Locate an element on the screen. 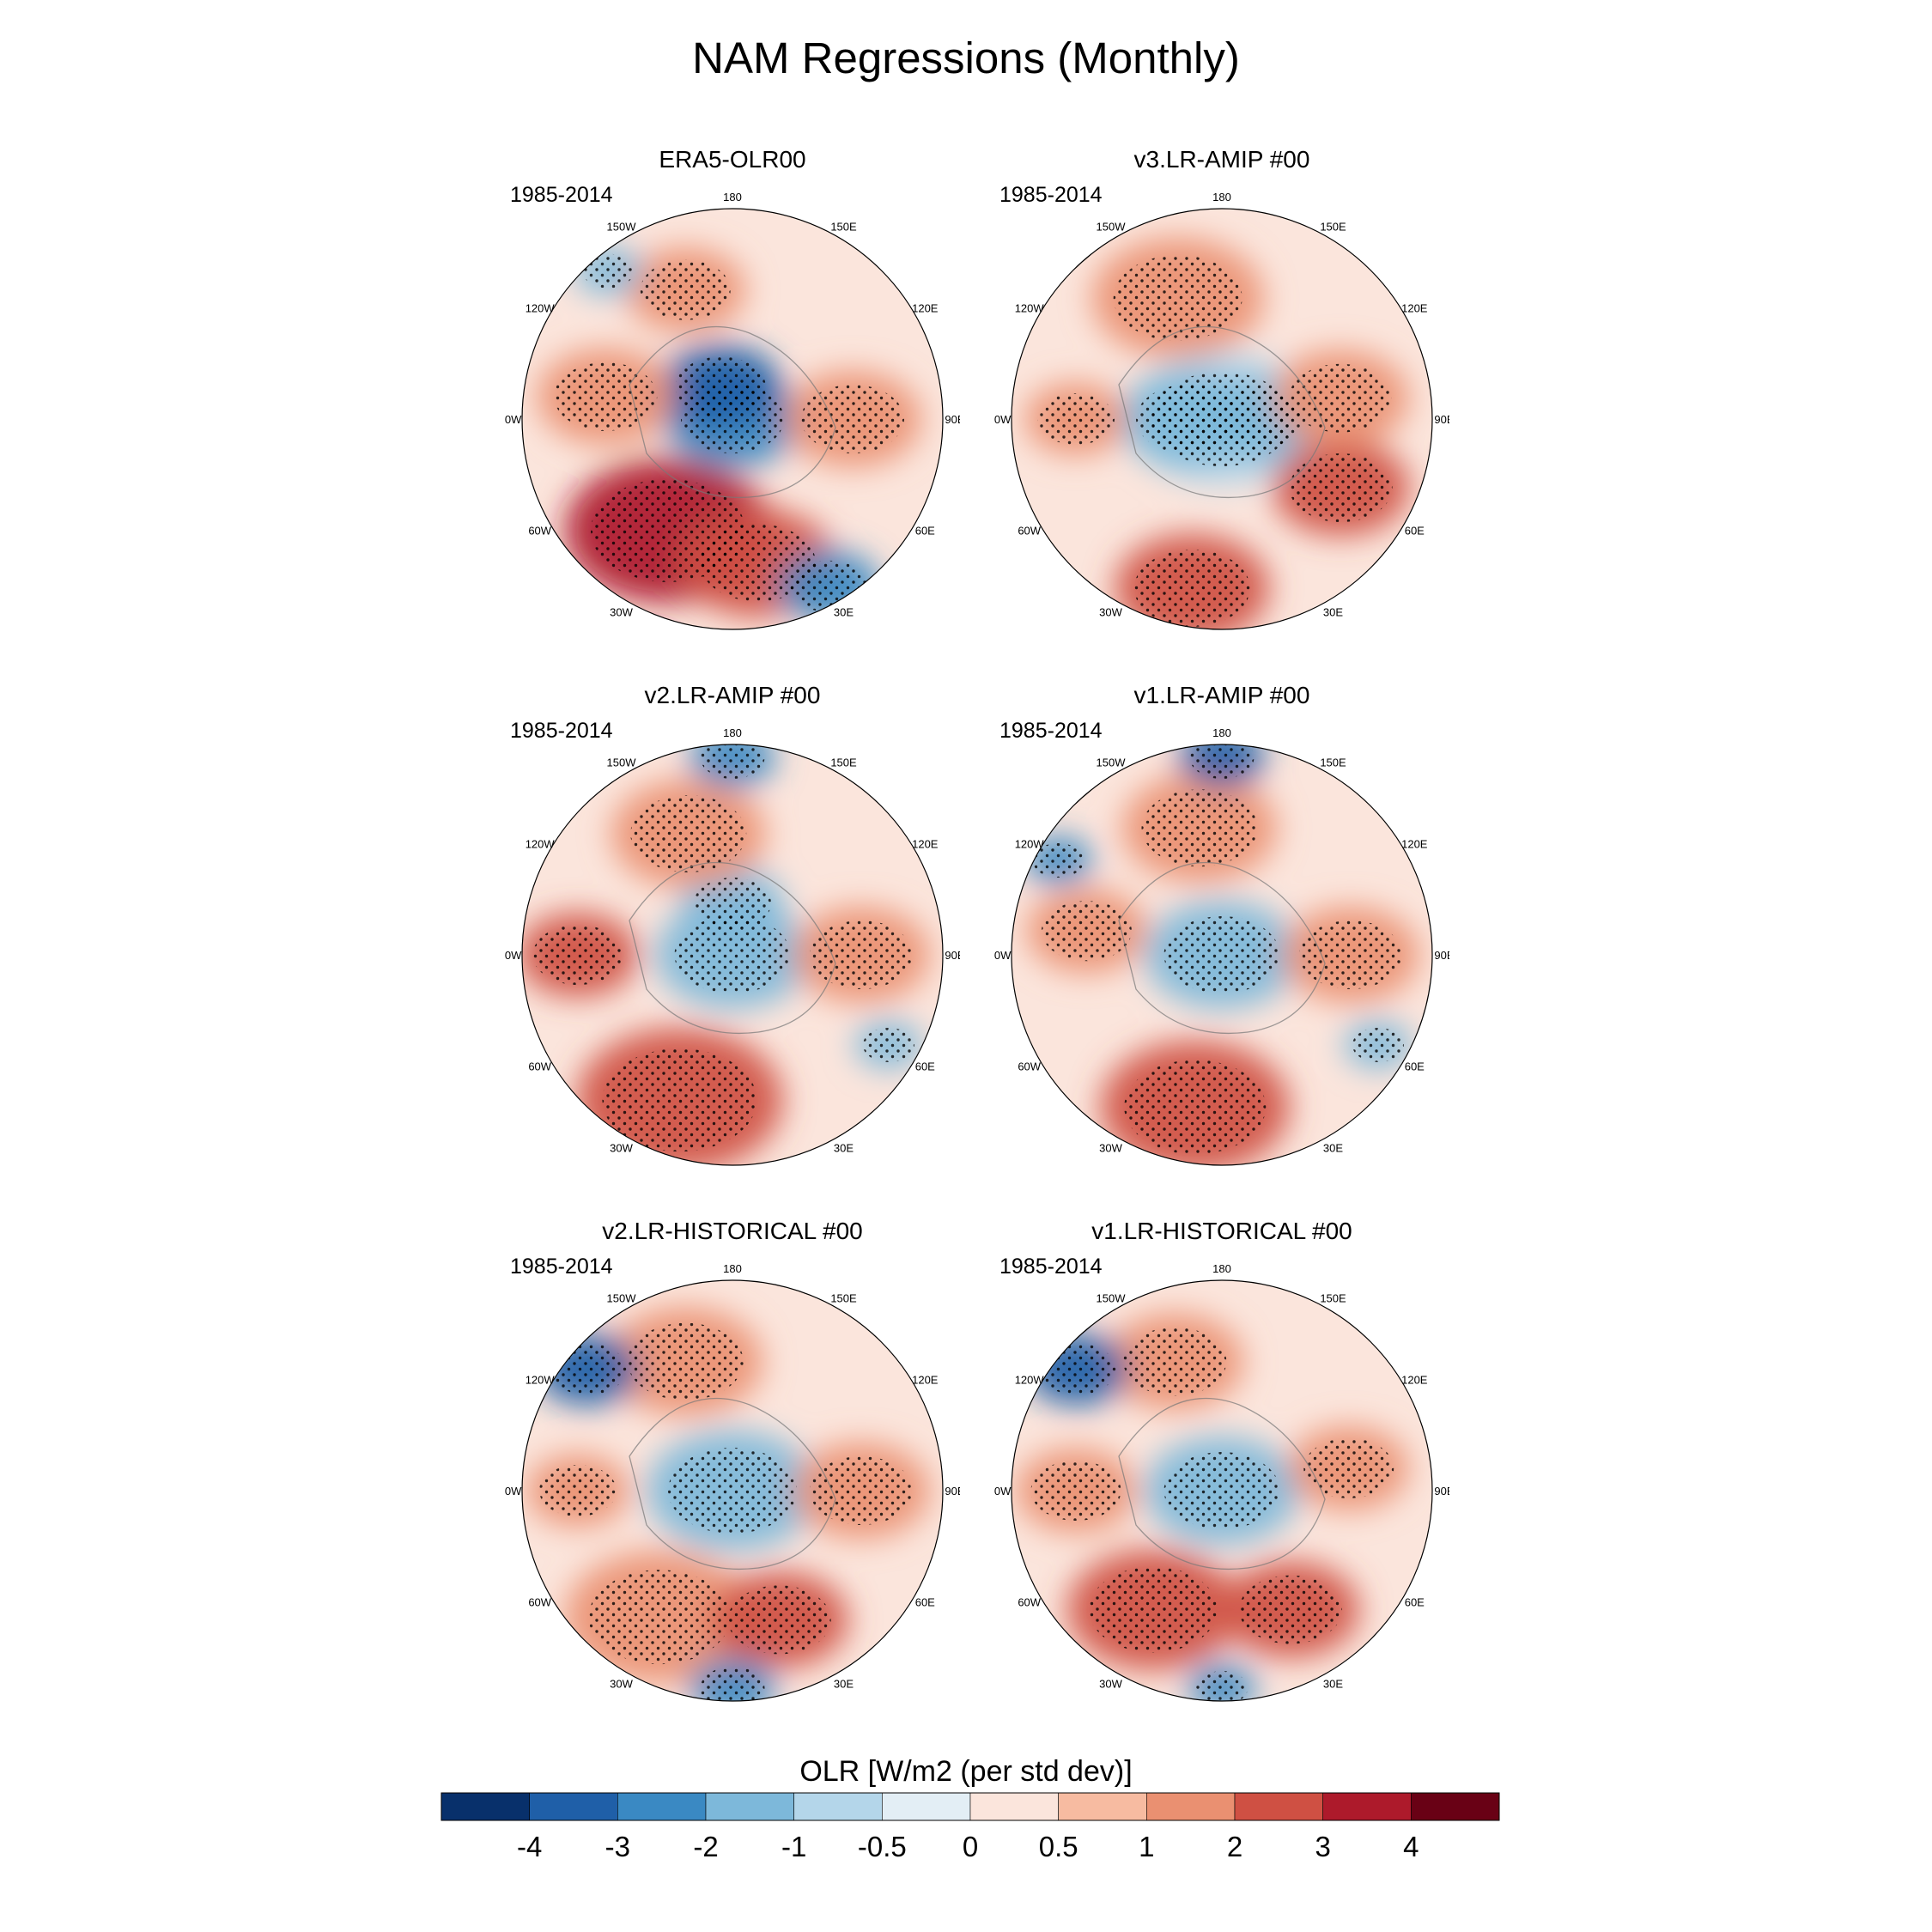 Image resolution: width=1932 pixels, height=1932 pixels. panel-title: v1.LR-AMIP #00 is located at coordinates (1221, 695).